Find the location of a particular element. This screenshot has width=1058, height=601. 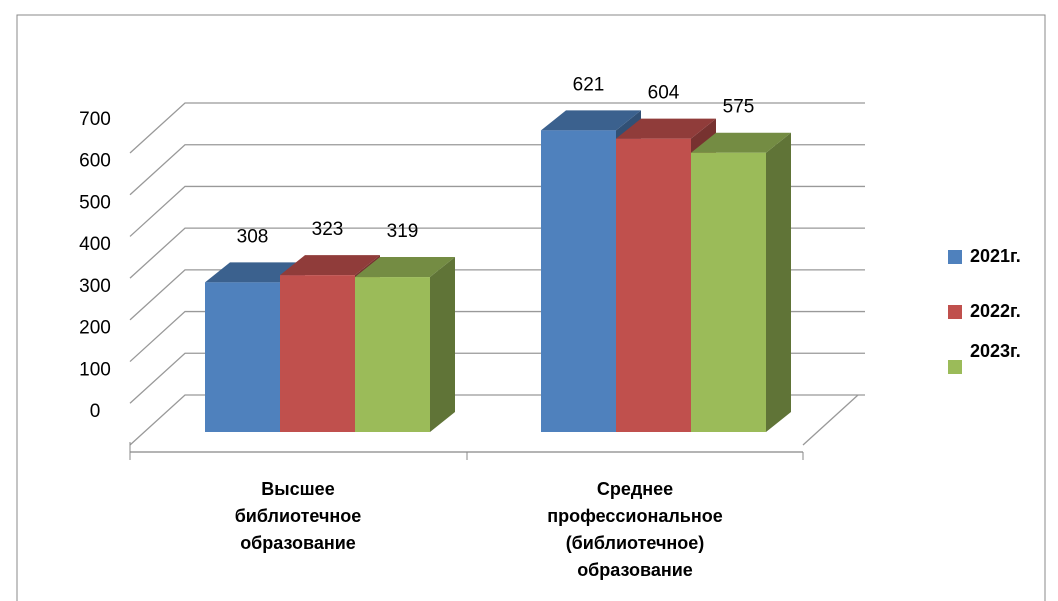

y-tick-label: 100 is located at coordinates (95, 369).